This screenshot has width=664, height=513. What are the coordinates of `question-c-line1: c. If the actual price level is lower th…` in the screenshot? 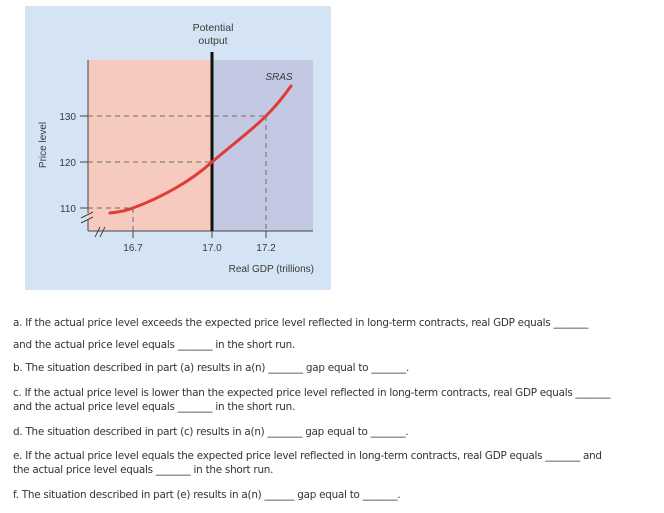 It's located at (312, 393).